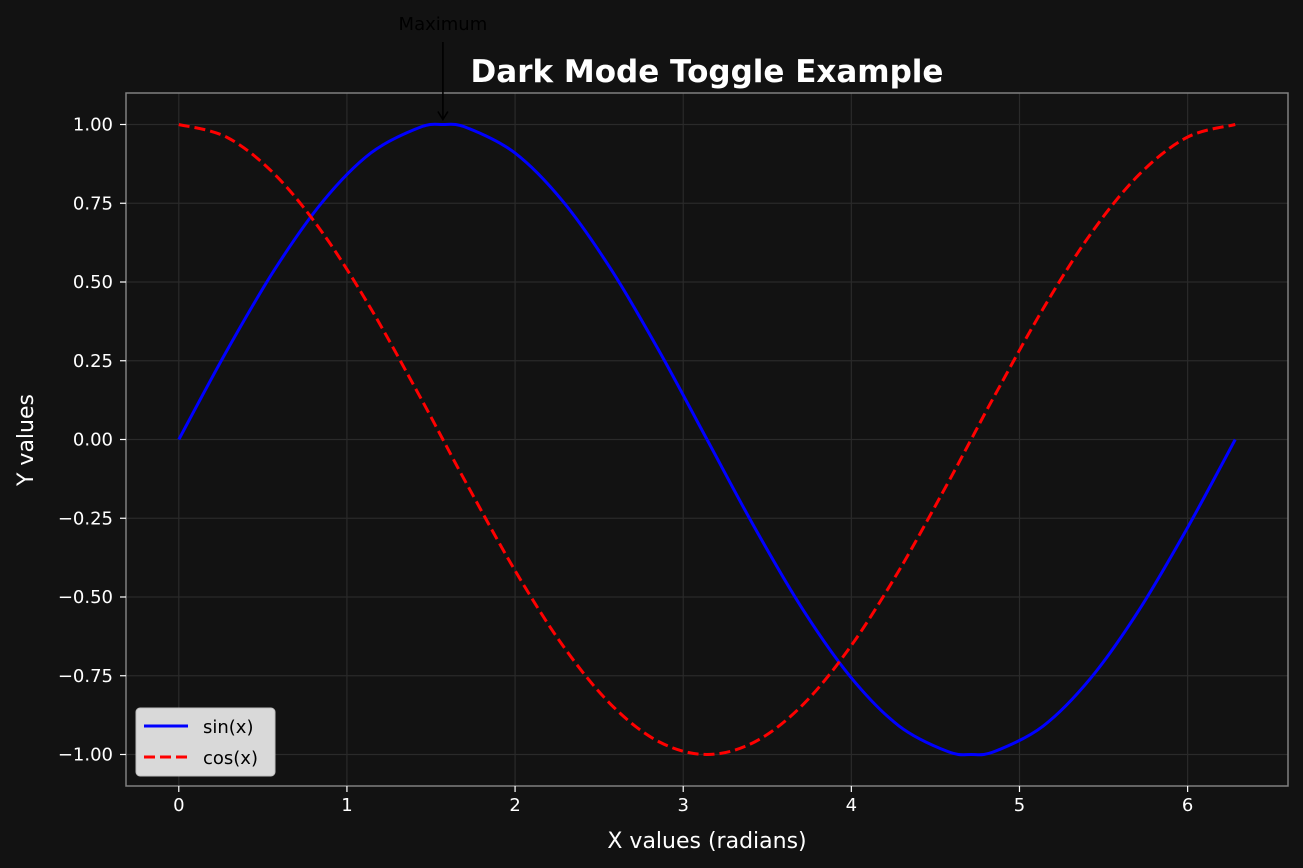  I want to click on y-tick-label: 0.50, so click(93, 282).